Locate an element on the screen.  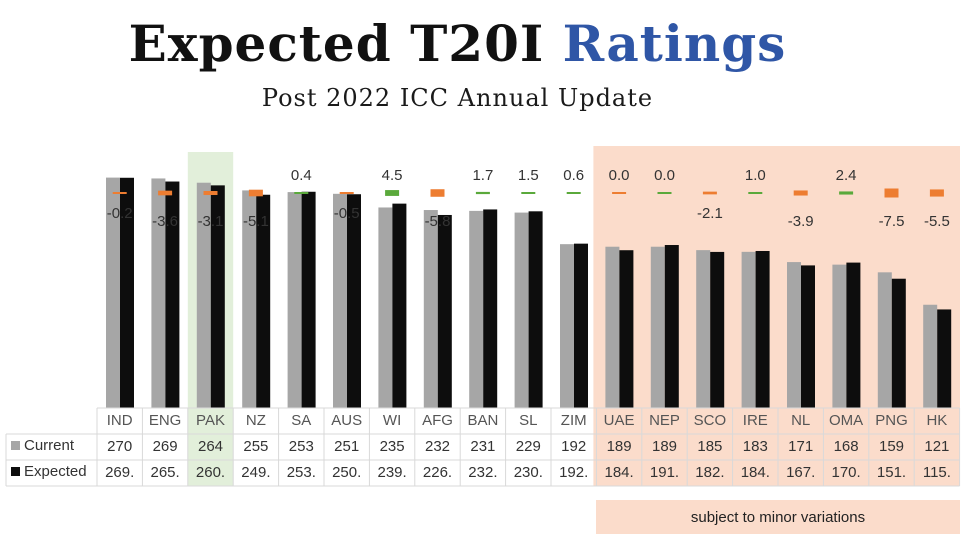
expected-value-ire: 184. is located at coordinates (755, 472).